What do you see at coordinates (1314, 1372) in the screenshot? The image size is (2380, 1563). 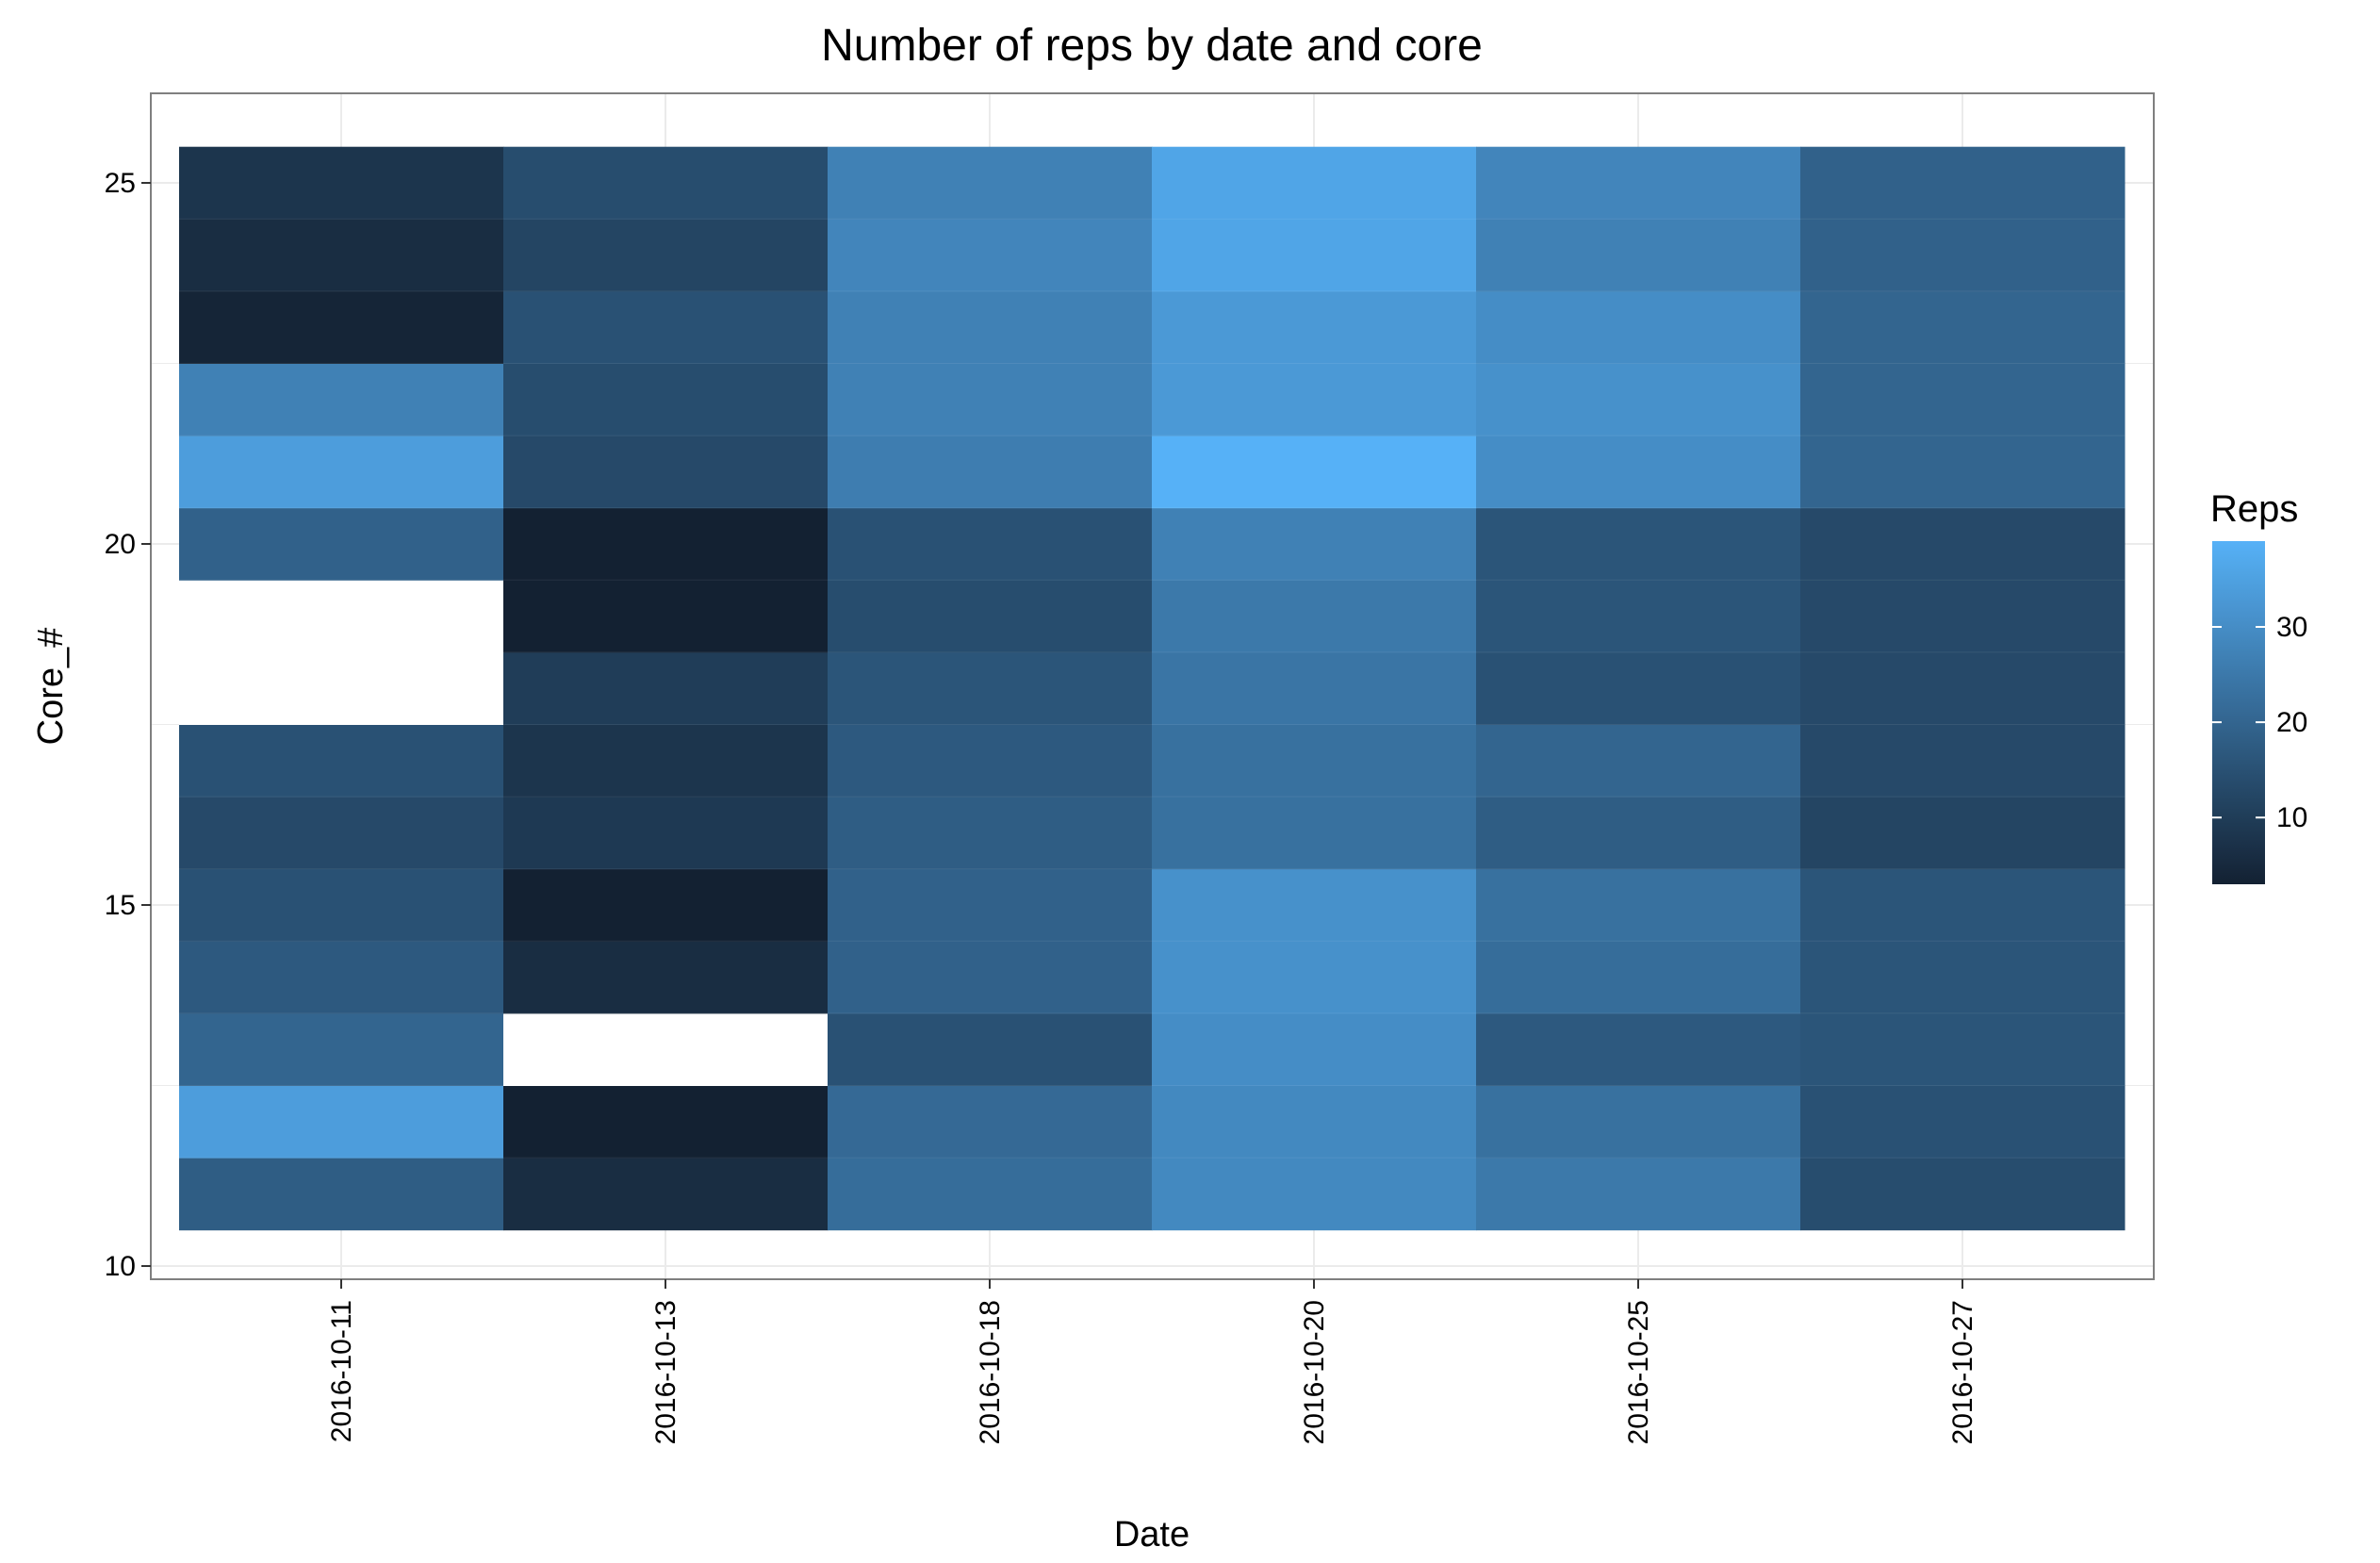 I see `x-tick-label: 2016-10-20` at bounding box center [1314, 1372].